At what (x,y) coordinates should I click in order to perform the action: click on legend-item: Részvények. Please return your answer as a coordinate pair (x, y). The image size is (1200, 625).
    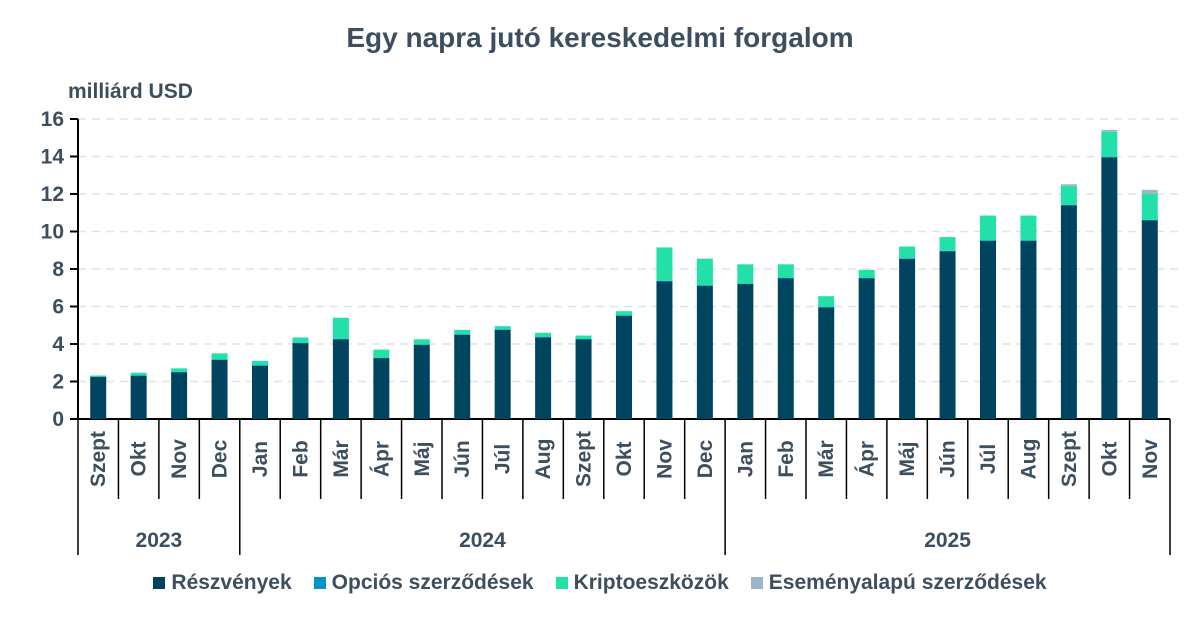
    Looking at the image, I should click on (222, 583).